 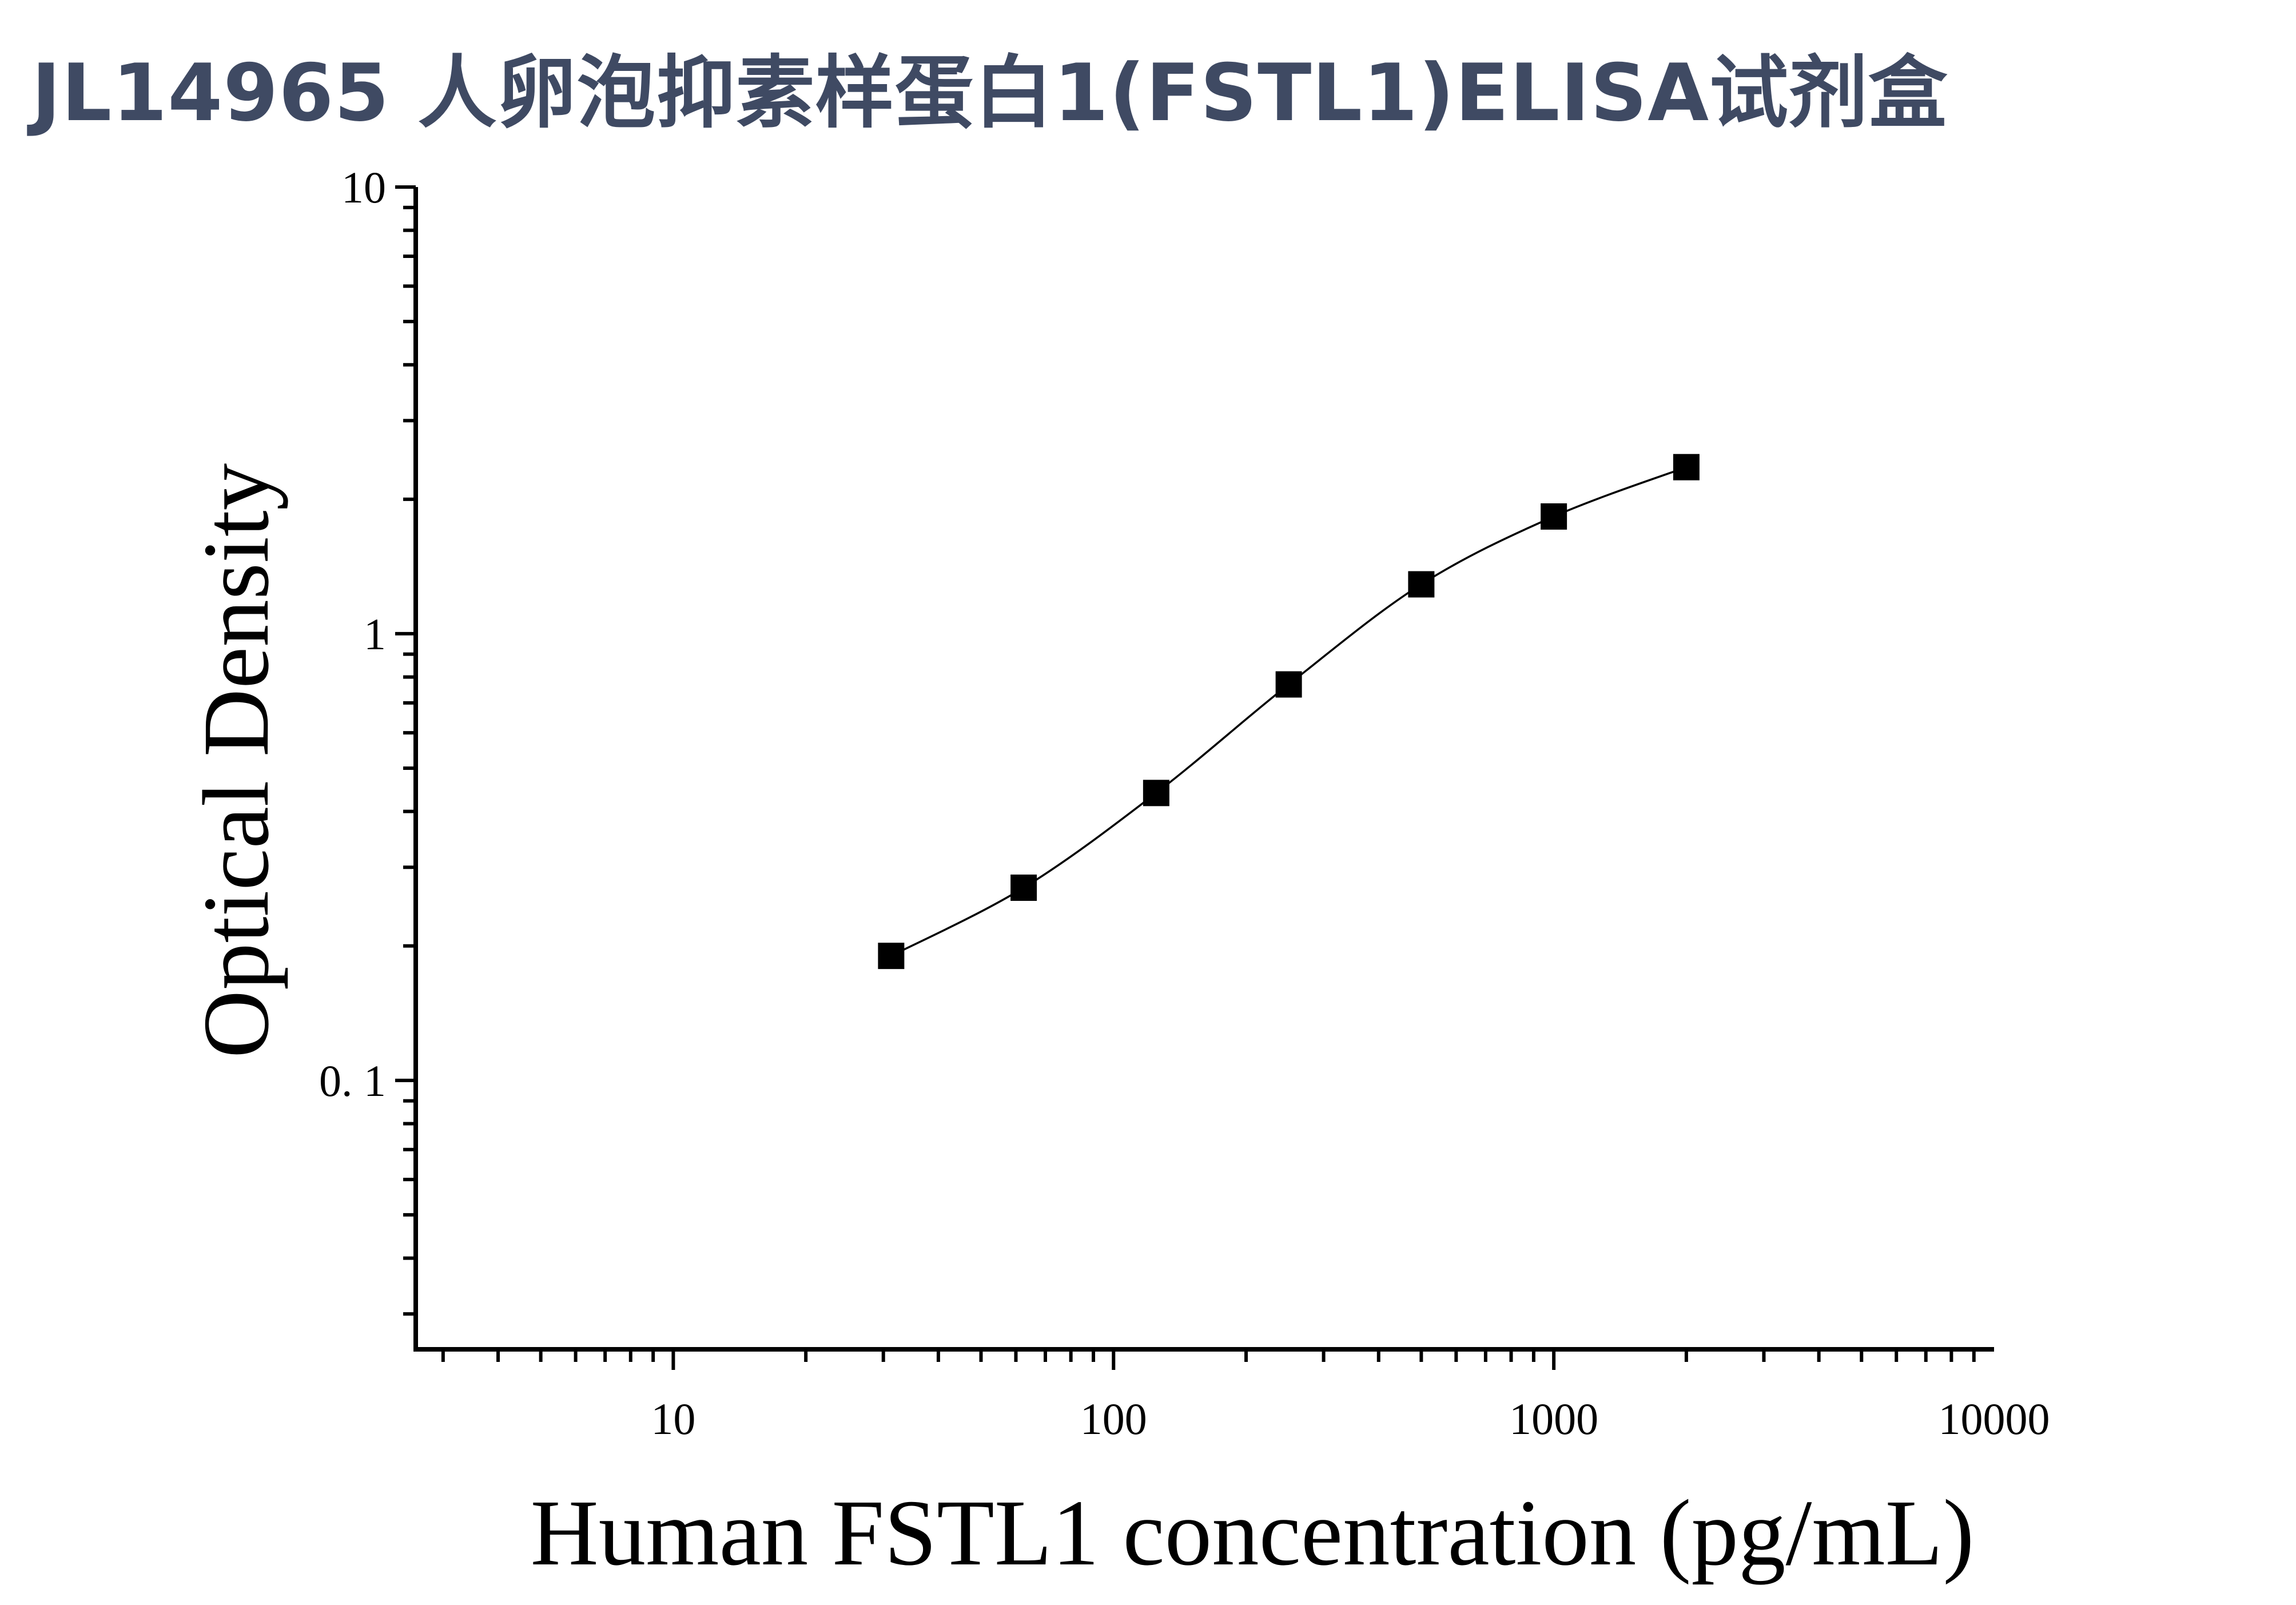 What do you see at coordinates (236, 760) in the screenshot?
I see `y-axis-title: Optical Density` at bounding box center [236, 760].